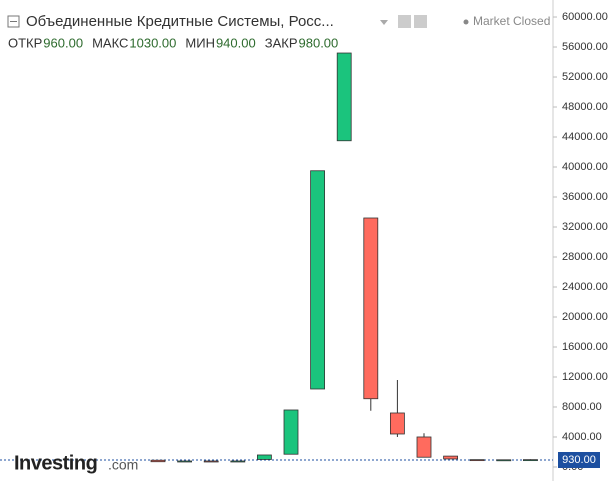 This screenshot has height=481, width=609. What do you see at coordinates (511, 21) in the screenshot?
I see `market-status: Market Closed` at bounding box center [511, 21].